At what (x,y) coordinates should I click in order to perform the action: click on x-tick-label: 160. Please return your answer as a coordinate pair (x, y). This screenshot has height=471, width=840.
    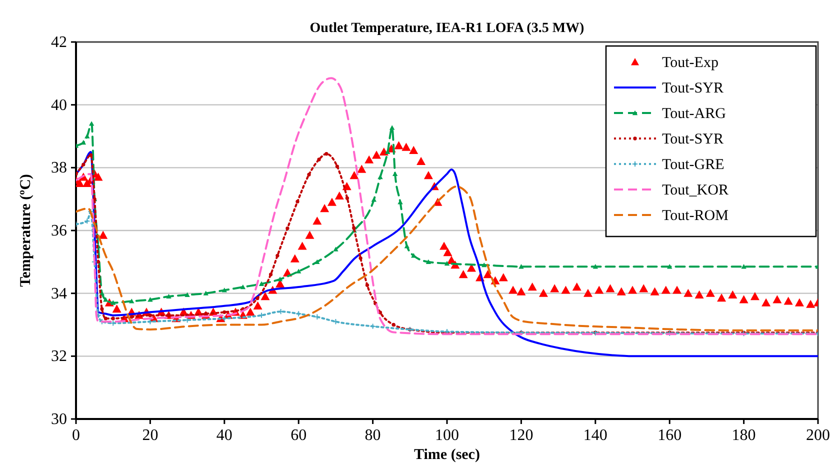
    Looking at the image, I should click on (670, 435).